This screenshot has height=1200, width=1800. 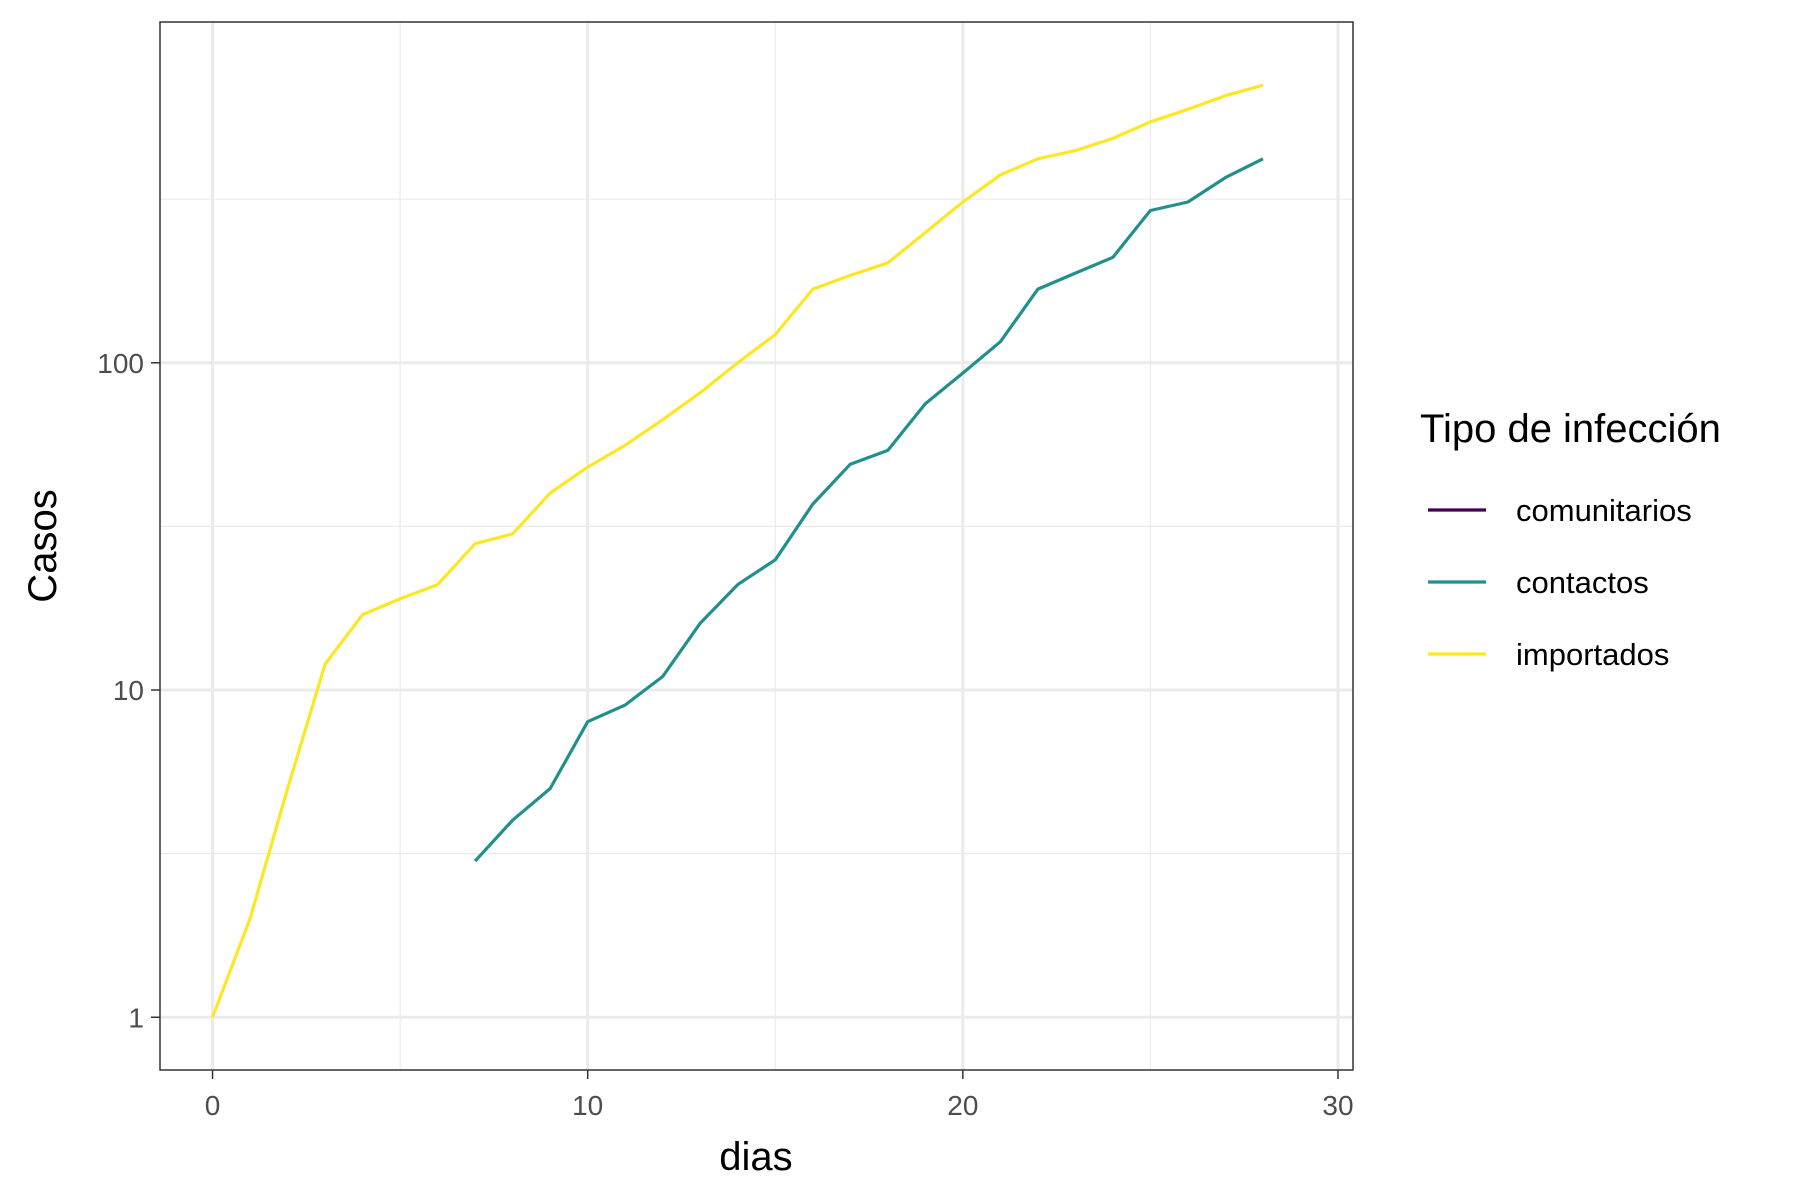 I want to click on legend-label-importados: importados, so click(x=1592, y=654).